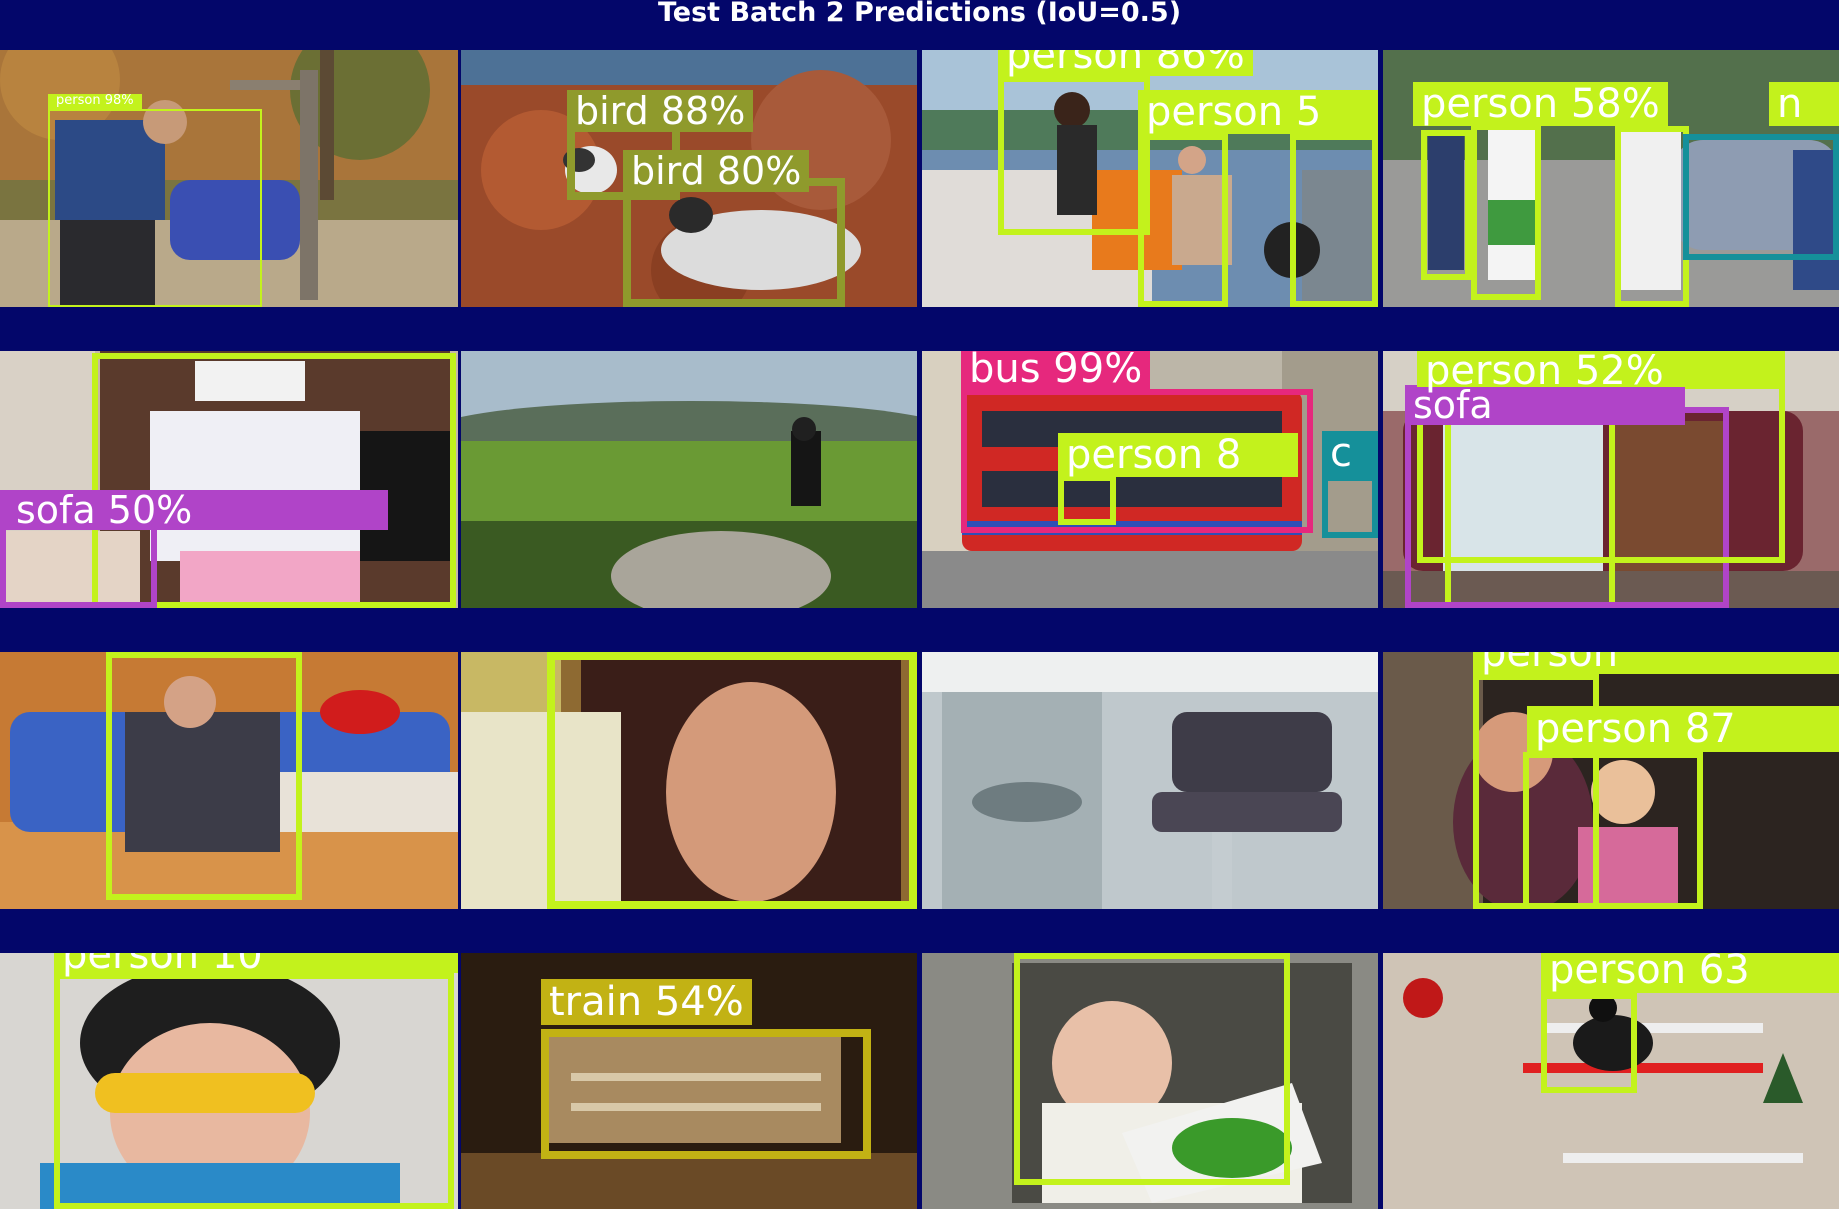 This screenshot has height=1209, width=1839. What do you see at coordinates (1601, 372) in the screenshot?
I see `detection-label: person 52%` at bounding box center [1601, 372].